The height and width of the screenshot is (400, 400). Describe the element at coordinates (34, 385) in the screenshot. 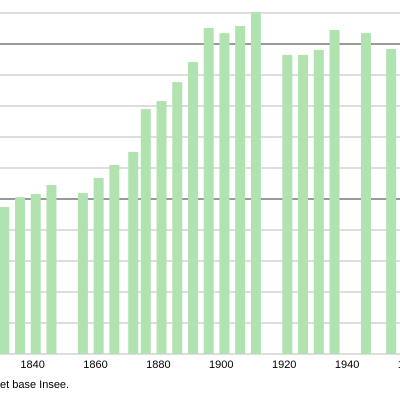

I see `source-note: et base Insee.` at that location.